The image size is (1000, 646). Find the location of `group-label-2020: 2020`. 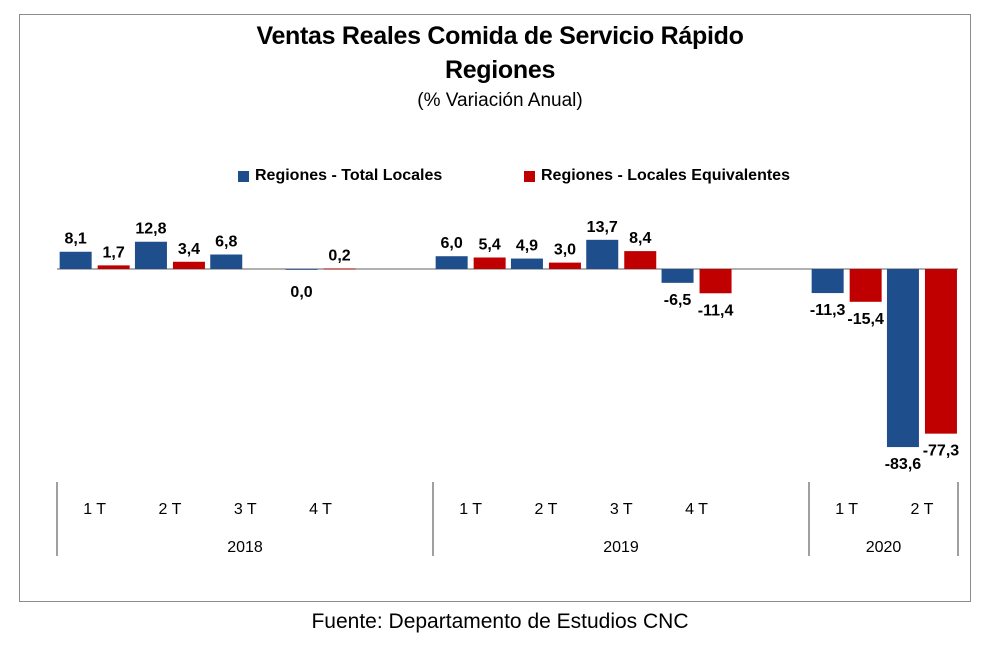

group-label-2020: 2020 is located at coordinates (884, 547).